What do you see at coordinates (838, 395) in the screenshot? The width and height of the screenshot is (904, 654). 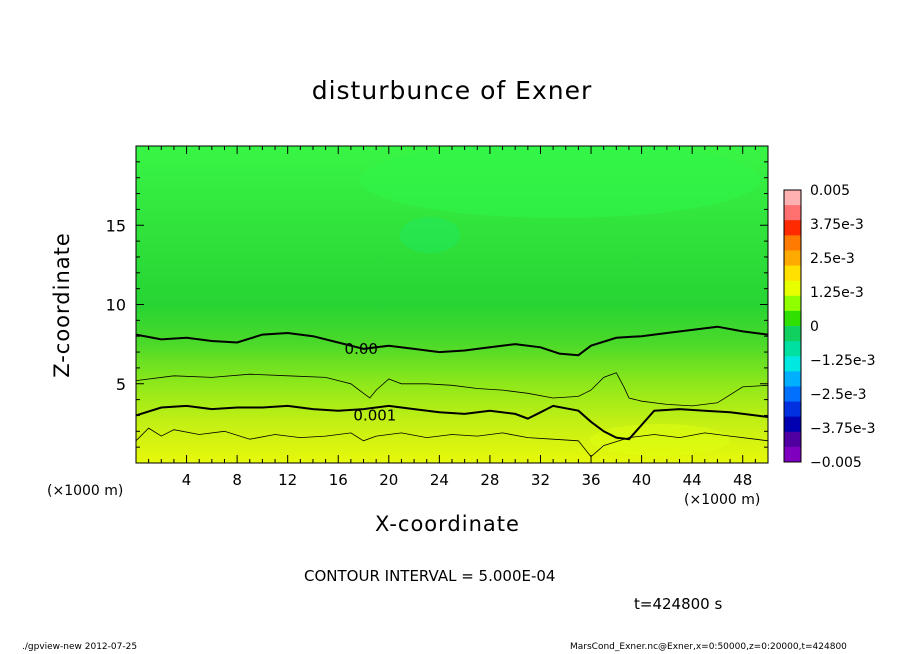 I see `colorbar-label: −2.5e-3` at bounding box center [838, 395].